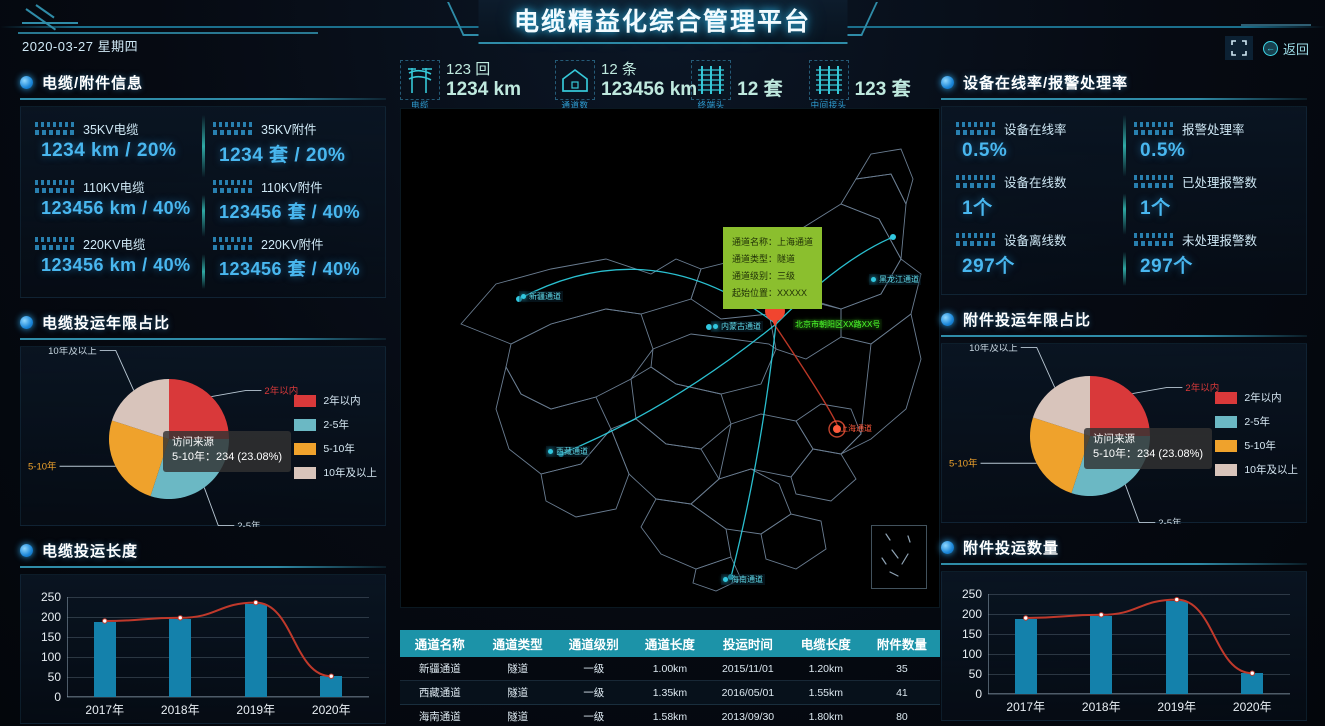 The width and height of the screenshot is (1325, 726). I want to click on metric-value: 123456 套 / 40%, so click(290, 269).